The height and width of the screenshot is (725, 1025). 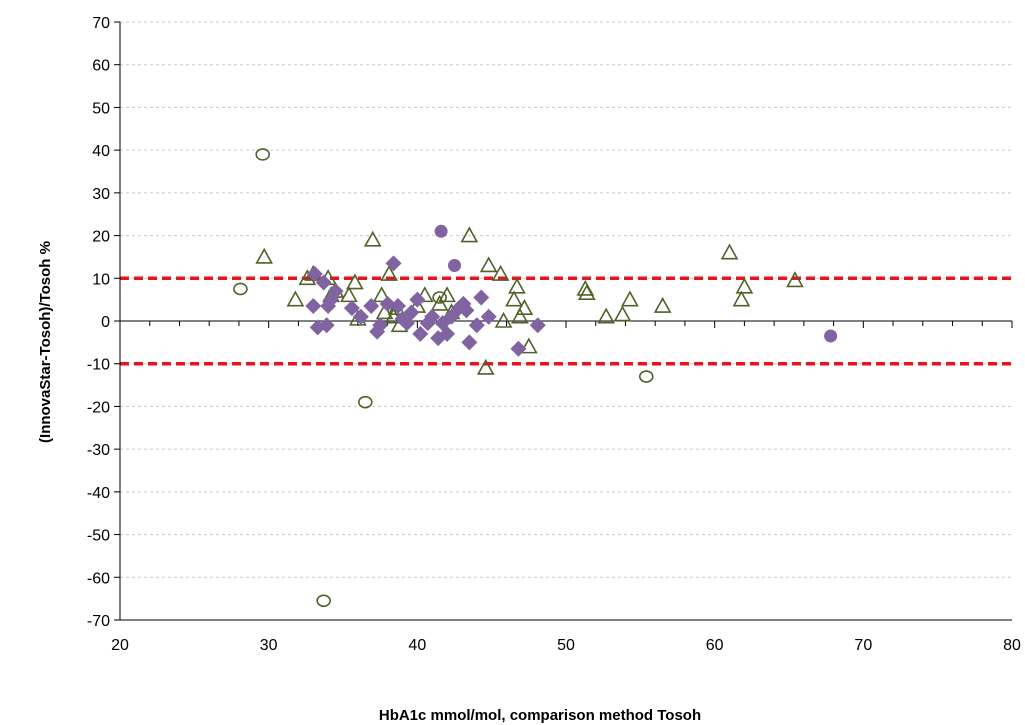 What do you see at coordinates (863, 645) in the screenshot?
I see `x-tick-label: 70` at bounding box center [863, 645].